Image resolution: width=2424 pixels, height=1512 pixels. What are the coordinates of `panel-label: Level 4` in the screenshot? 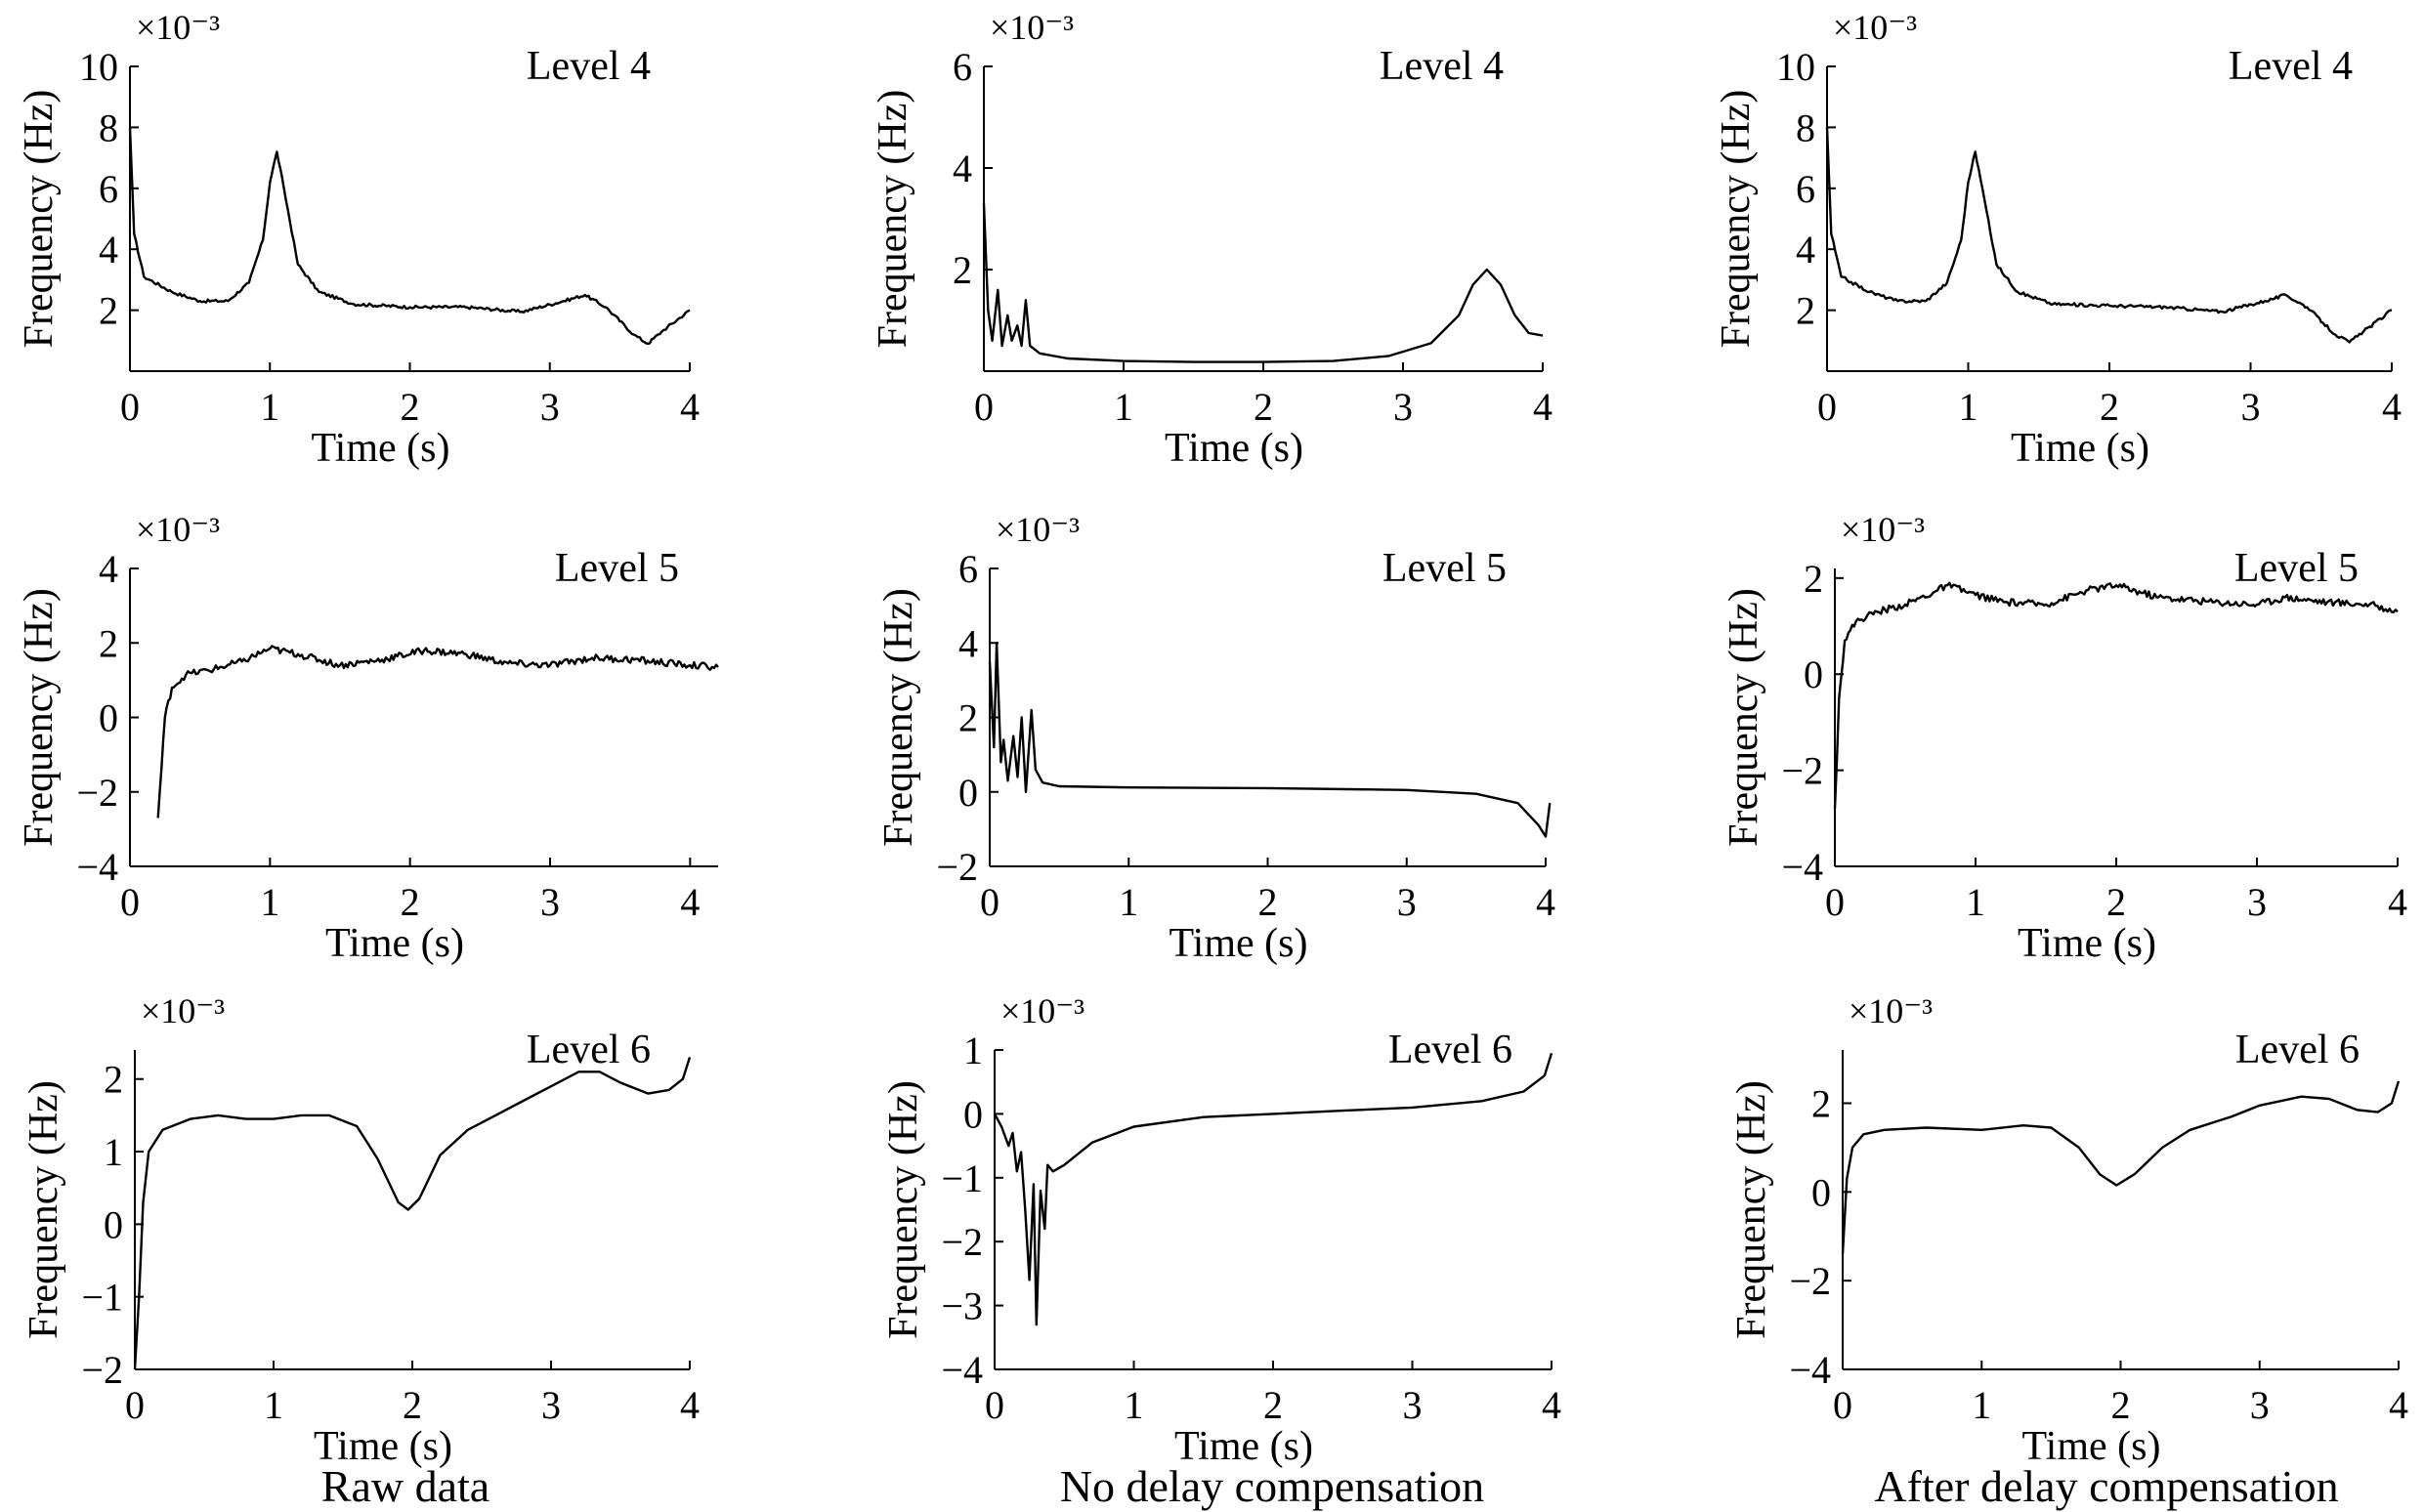 It's located at (2291, 66).